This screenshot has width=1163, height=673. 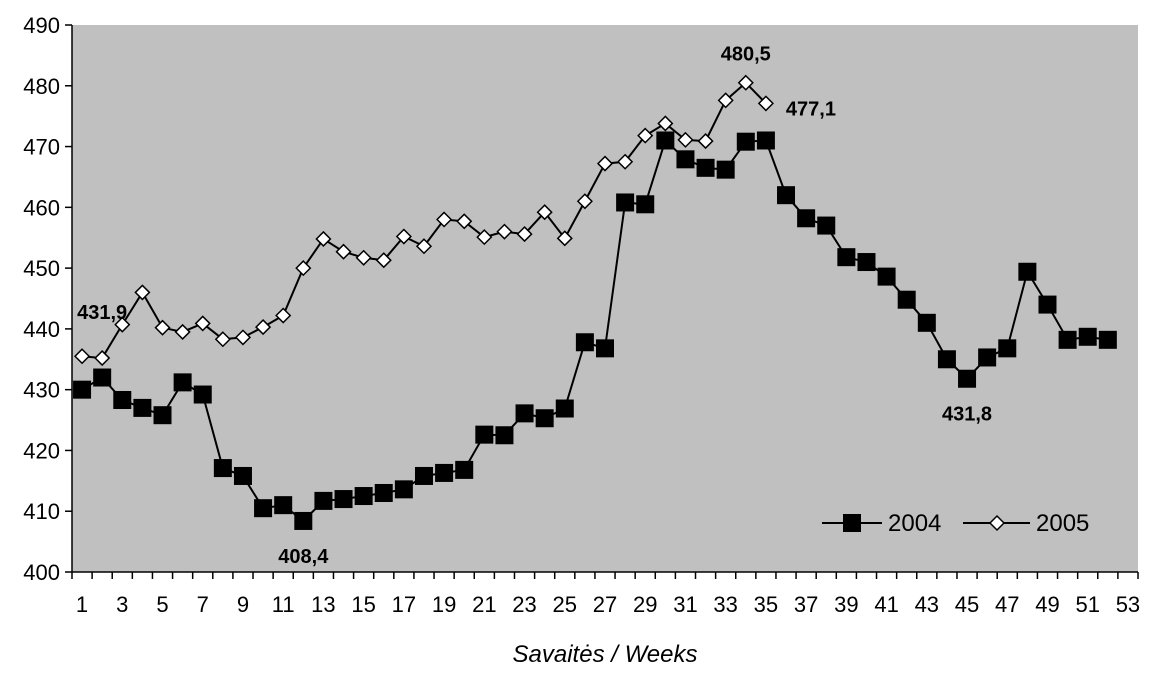 What do you see at coordinates (685, 604) in the screenshot?
I see `x-tick-label: 31` at bounding box center [685, 604].